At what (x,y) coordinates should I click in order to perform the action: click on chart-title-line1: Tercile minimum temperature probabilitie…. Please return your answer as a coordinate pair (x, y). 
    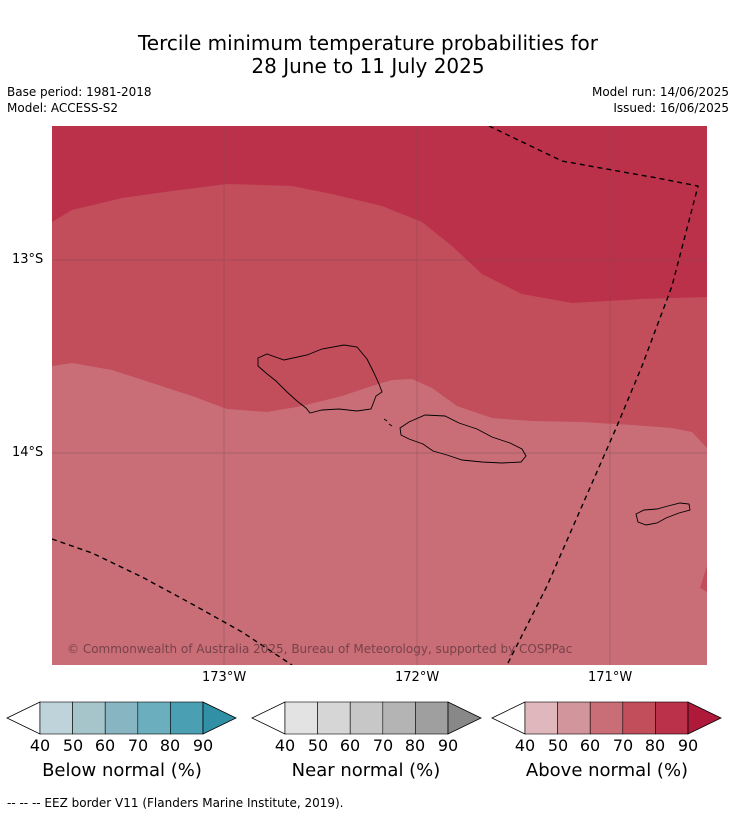
    Looking at the image, I should click on (368, 43).